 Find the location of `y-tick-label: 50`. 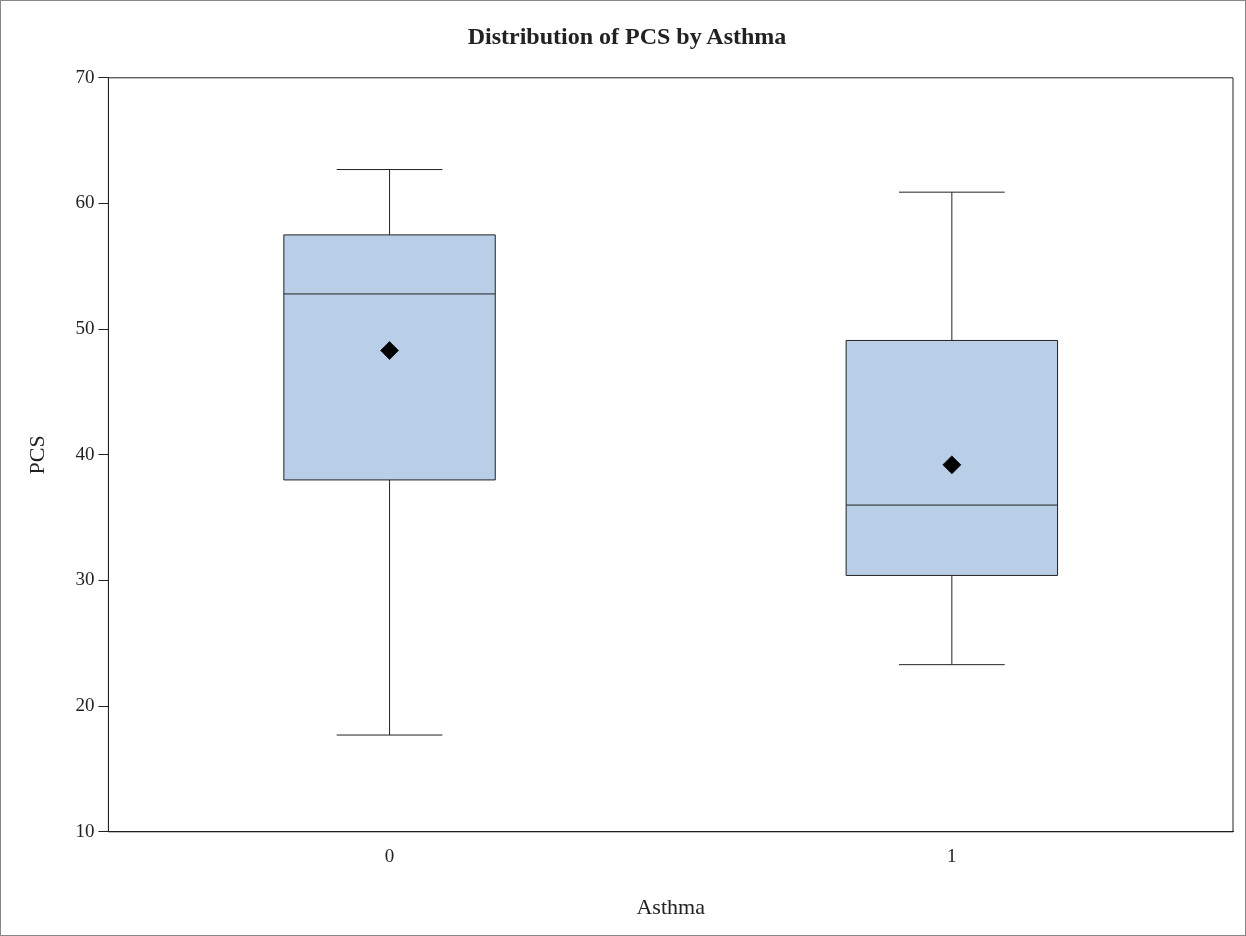

y-tick-label: 50 is located at coordinates (85, 328).